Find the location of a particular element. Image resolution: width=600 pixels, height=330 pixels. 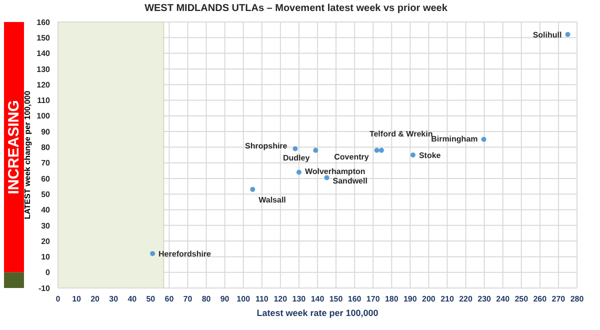

x-tick-label: 220 is located at coordinates (466, 299).